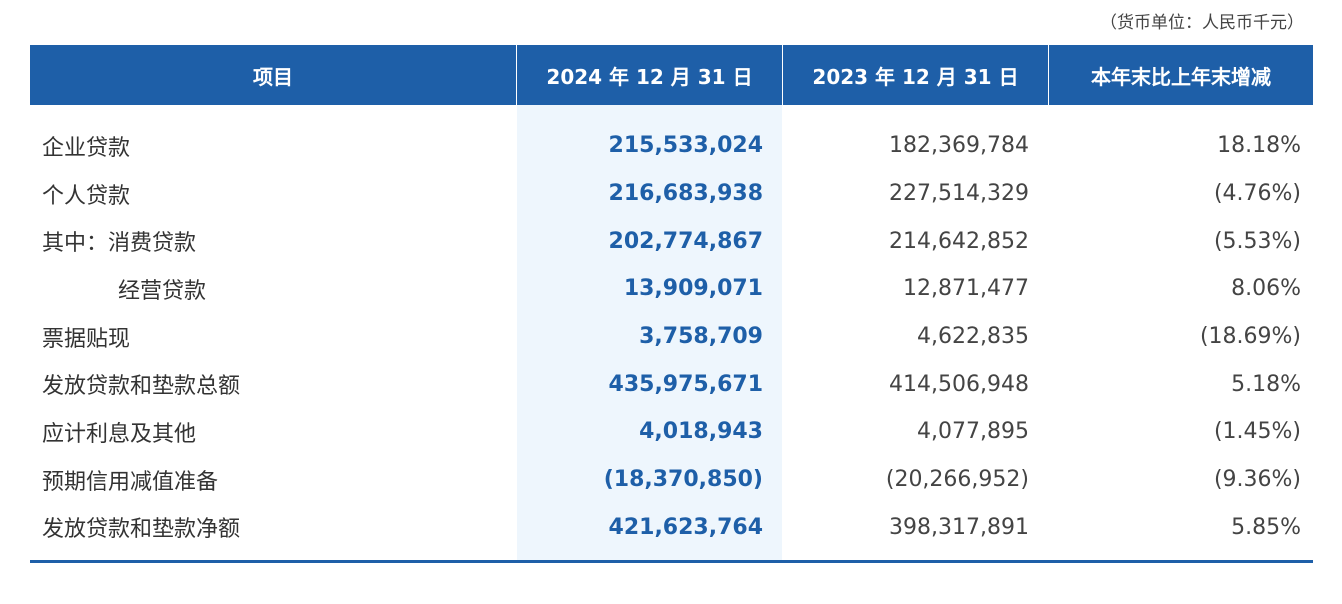 The height and width of the screenshot is (604, 1342). I want to click on table-row: 票据贴现 3,758,709 4,622,835 (18.69%), so click(671, 337).